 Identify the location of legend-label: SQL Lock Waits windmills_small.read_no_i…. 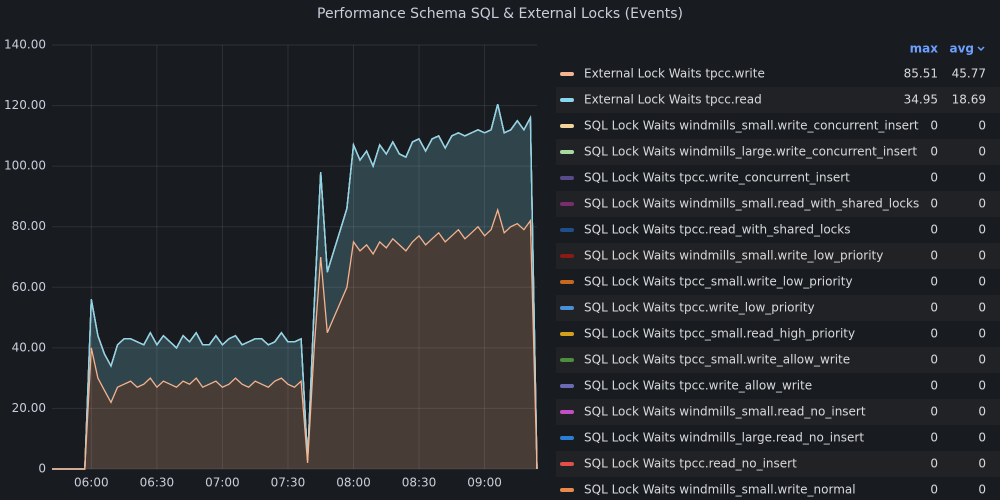
(725, 412).